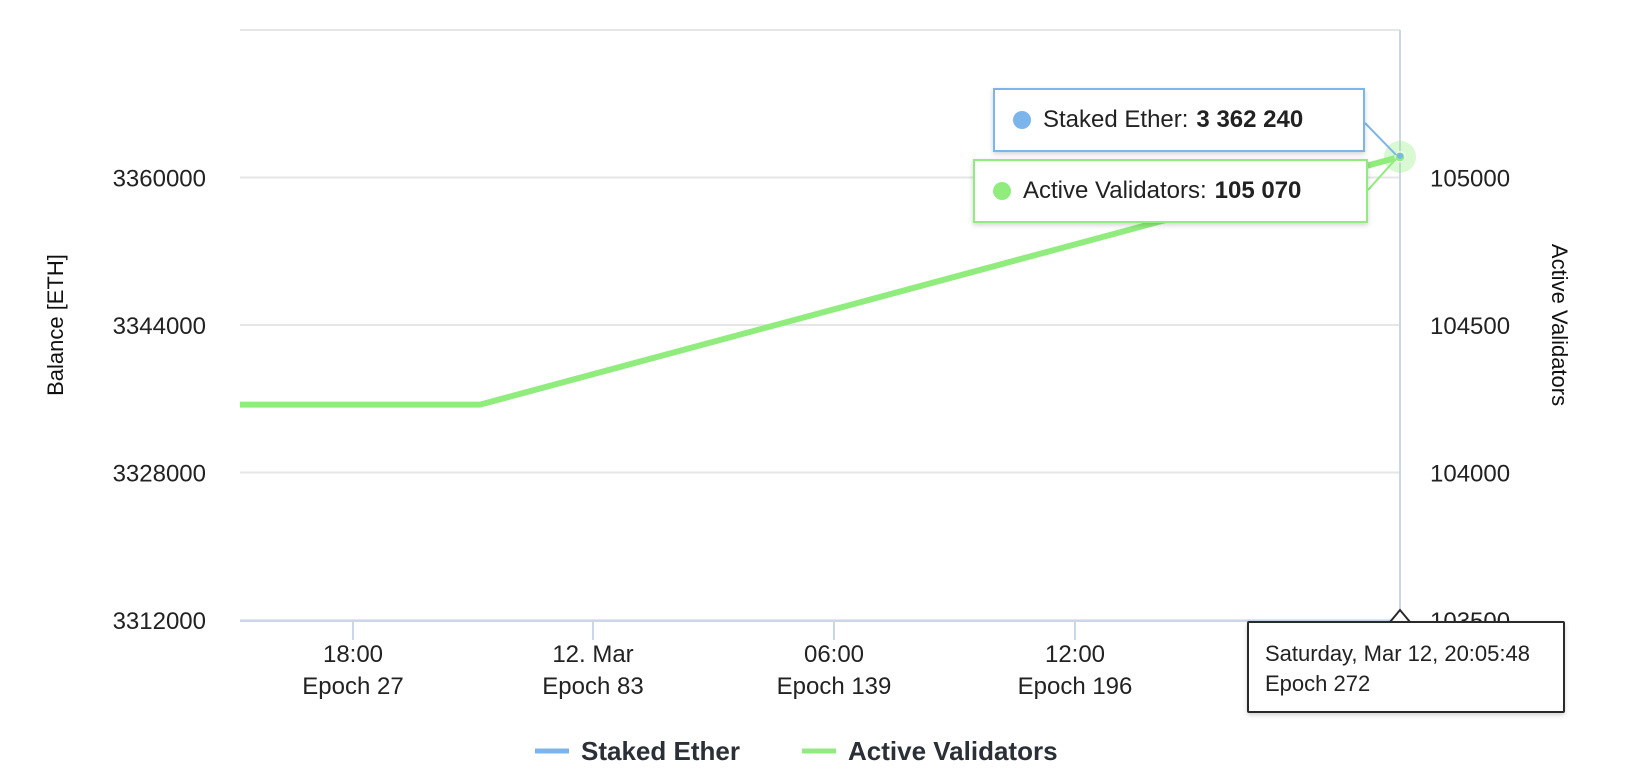 The height and width of the screenshot is (784, 1626). Describe the element at coordinates (1075, 686) in the screenshot. I see `x-tick-label-epoch: Epoch 196` at that location.